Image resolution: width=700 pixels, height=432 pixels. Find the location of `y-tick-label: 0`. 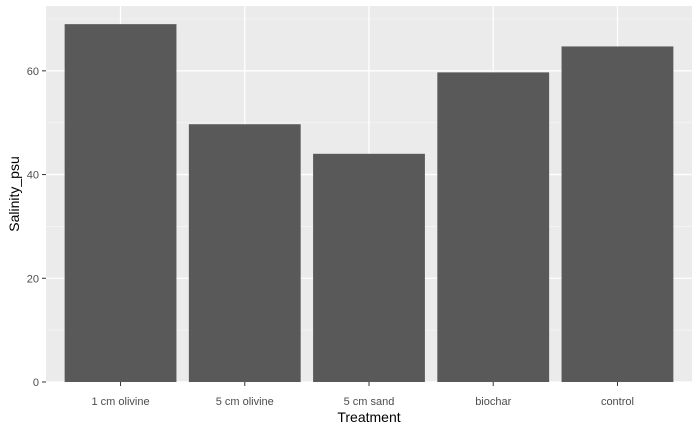

y-tick-label: 0 is located at coordinates (36, 383).